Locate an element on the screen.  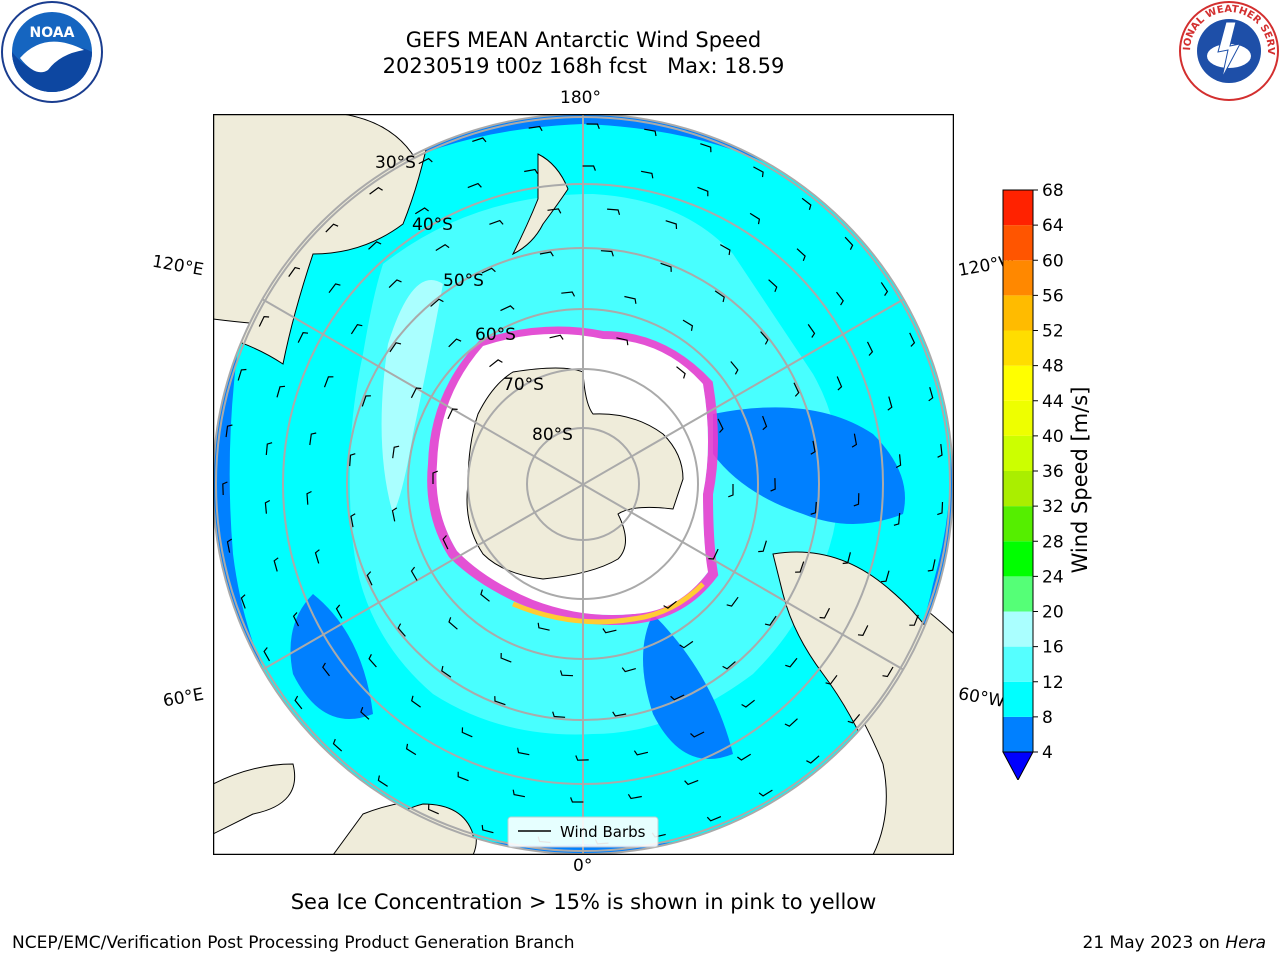
lat-label: 80°S is located at coordinates (552, 435).